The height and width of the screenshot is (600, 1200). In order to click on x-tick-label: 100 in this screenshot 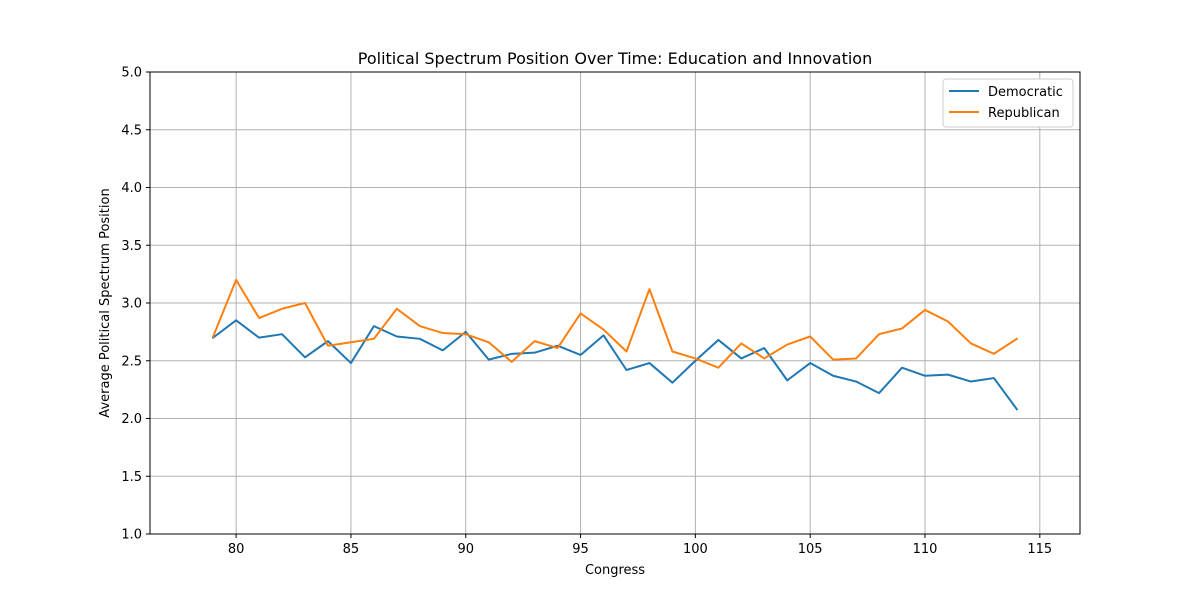, I will do `click(695, 549)`.